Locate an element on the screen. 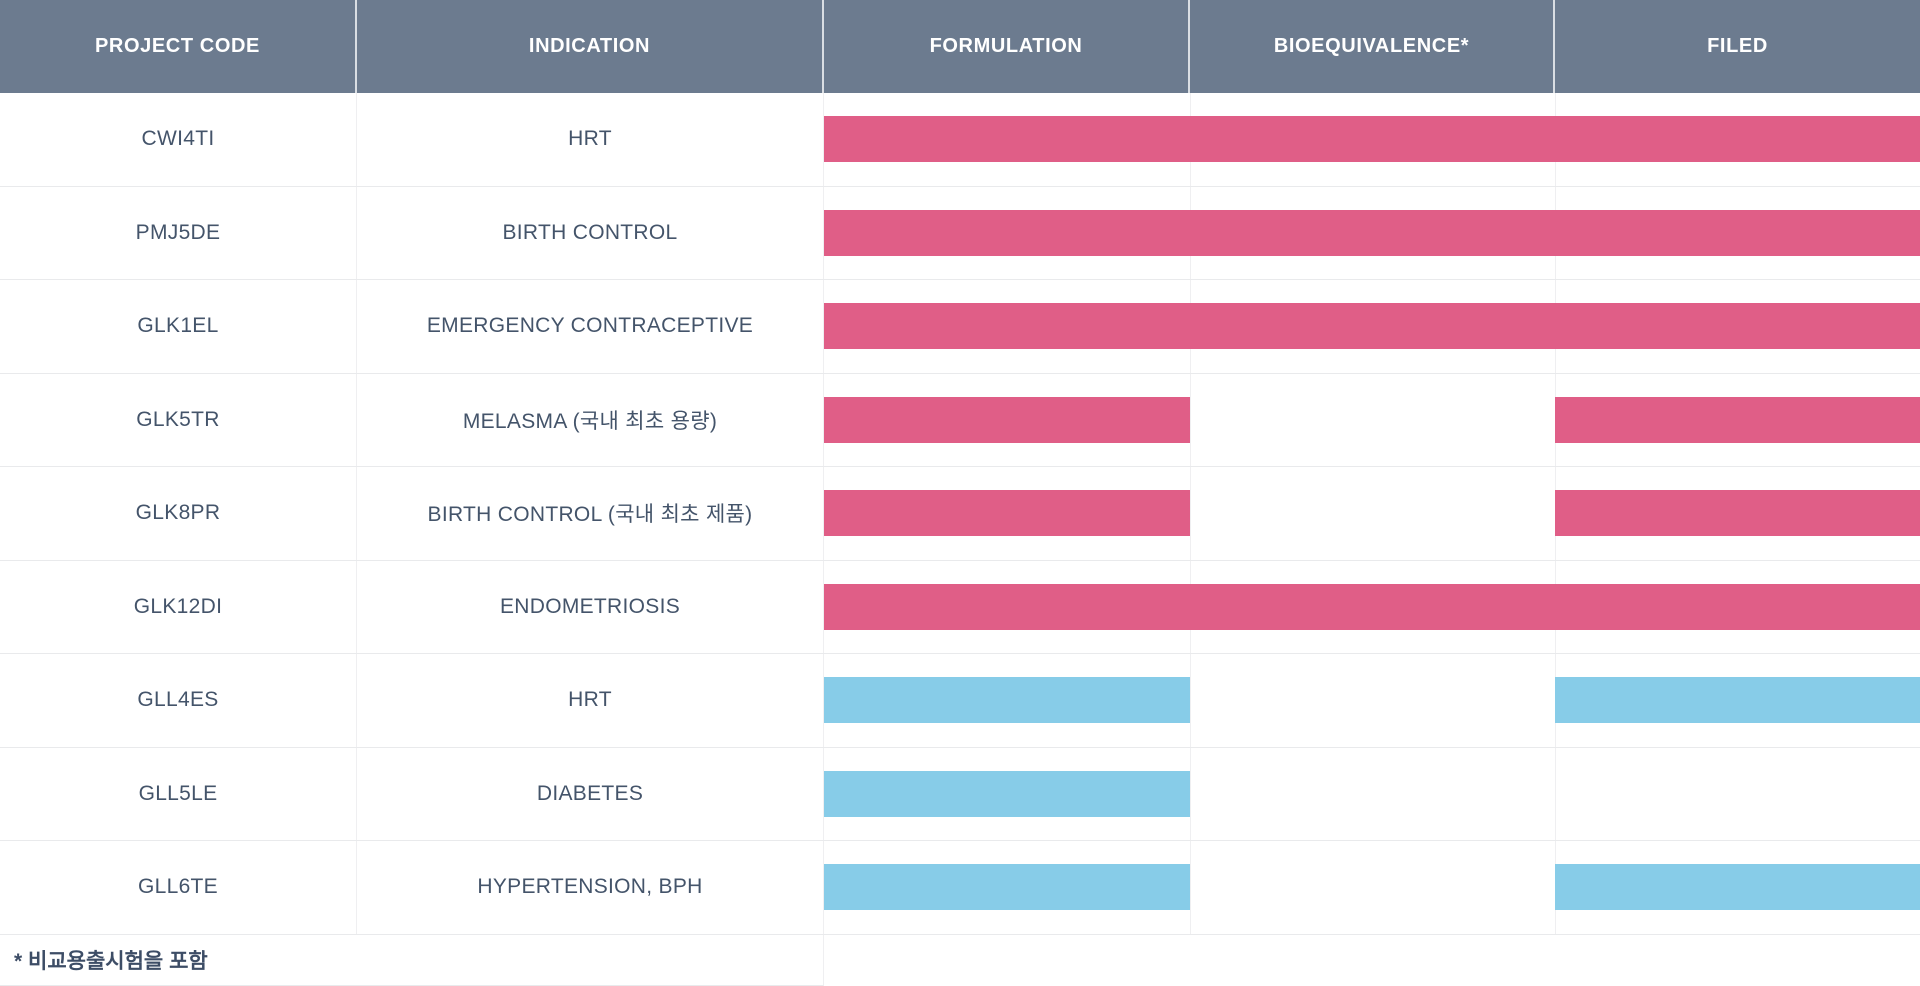 The image size is (1920, 986). table-row: GLK5TR MELASMA (국내 최초 용량) is located at coordinates (960, 420).